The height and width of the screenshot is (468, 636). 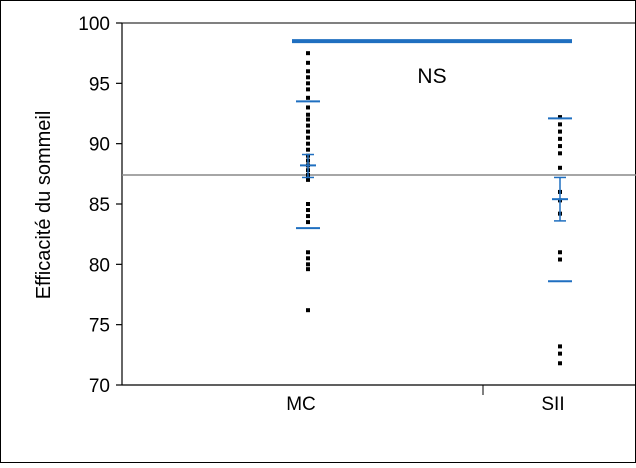 What do you see at coordinates (44, 205) in the screenshot?
I see `y-axis-label: Efficacité du sommeil` at bounding box center [44, 205].